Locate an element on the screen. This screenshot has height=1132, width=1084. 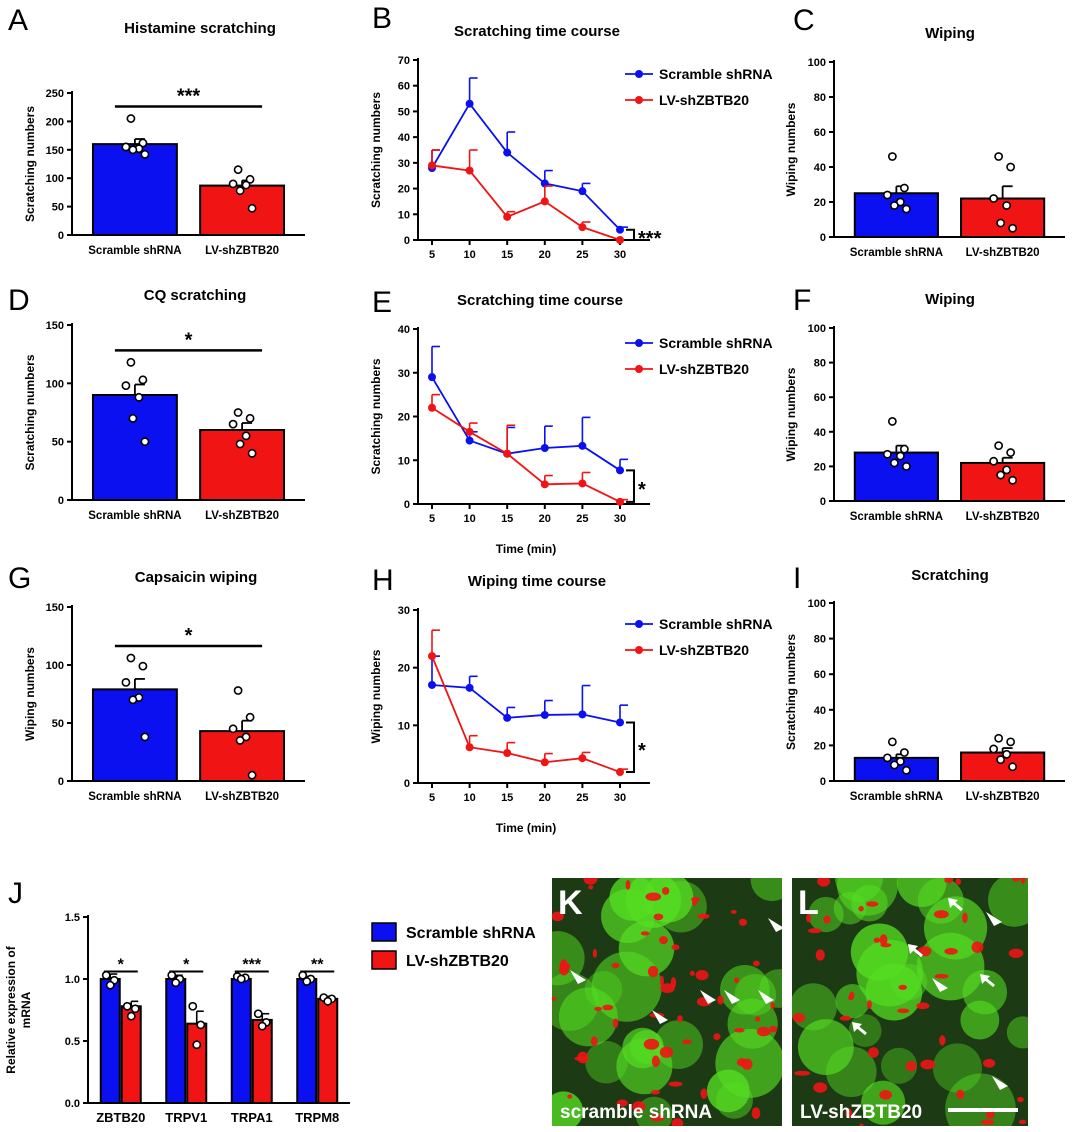
legend-label-B: Scramble shRNA is located at coordinates (716, 74).